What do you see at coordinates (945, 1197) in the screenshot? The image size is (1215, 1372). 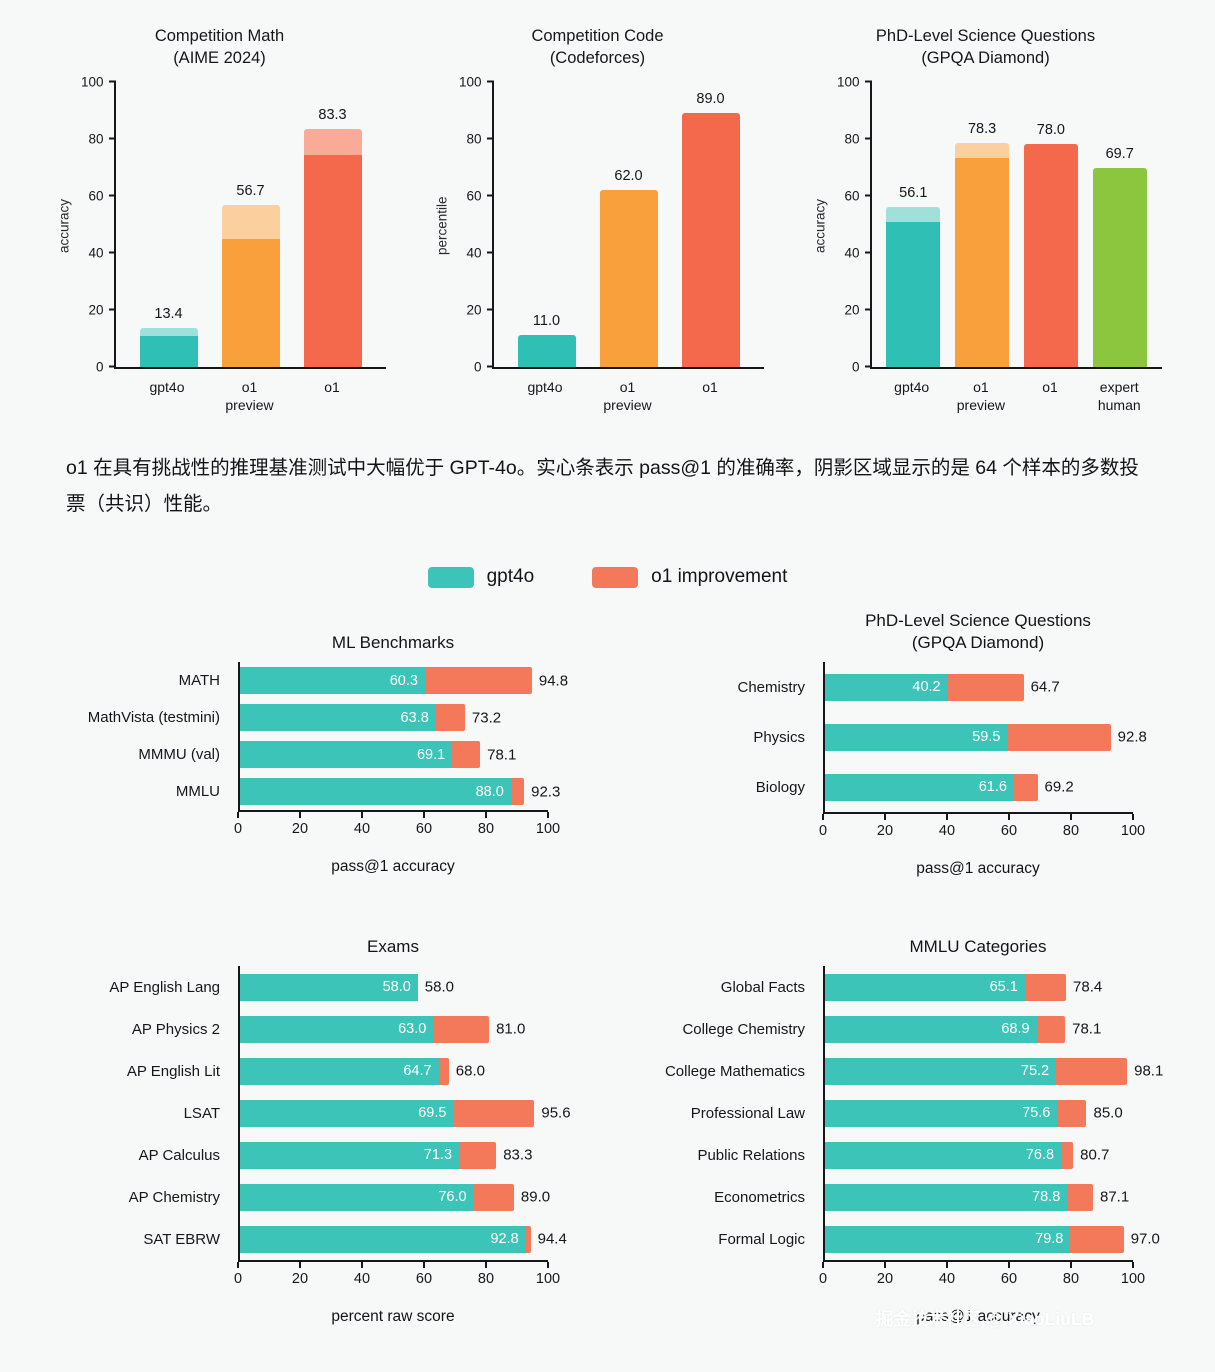 I see `gpt4o-bar: 78.8` at bounding box center [945, 1197].